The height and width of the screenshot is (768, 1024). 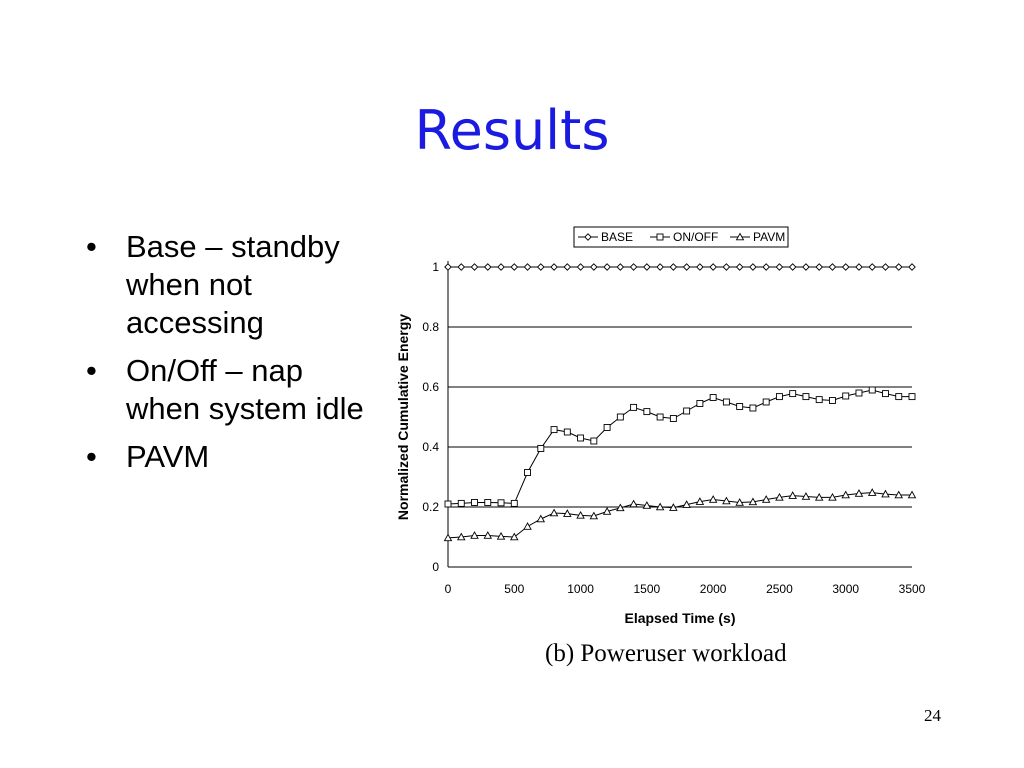 I want to click on y-axis-label: Normalized Cumulative Energy, so click(x=403, y=417).